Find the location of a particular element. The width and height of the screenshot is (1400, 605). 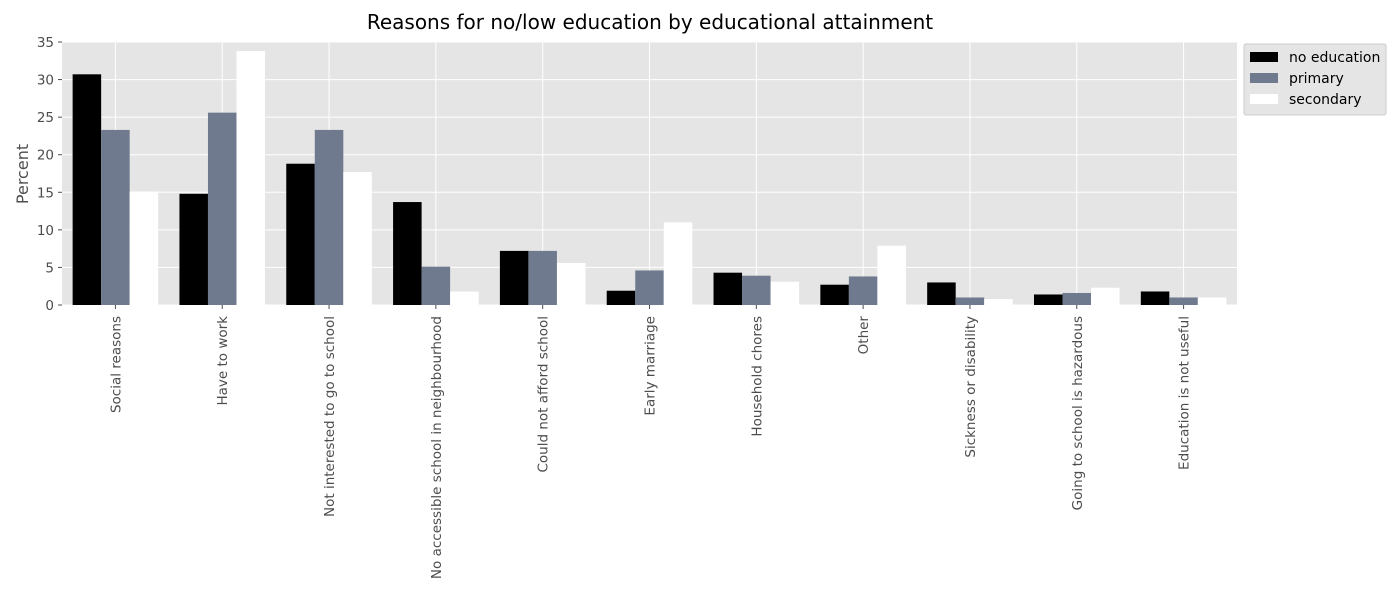

legend-label: primary is located at coordinates (1316, 79).